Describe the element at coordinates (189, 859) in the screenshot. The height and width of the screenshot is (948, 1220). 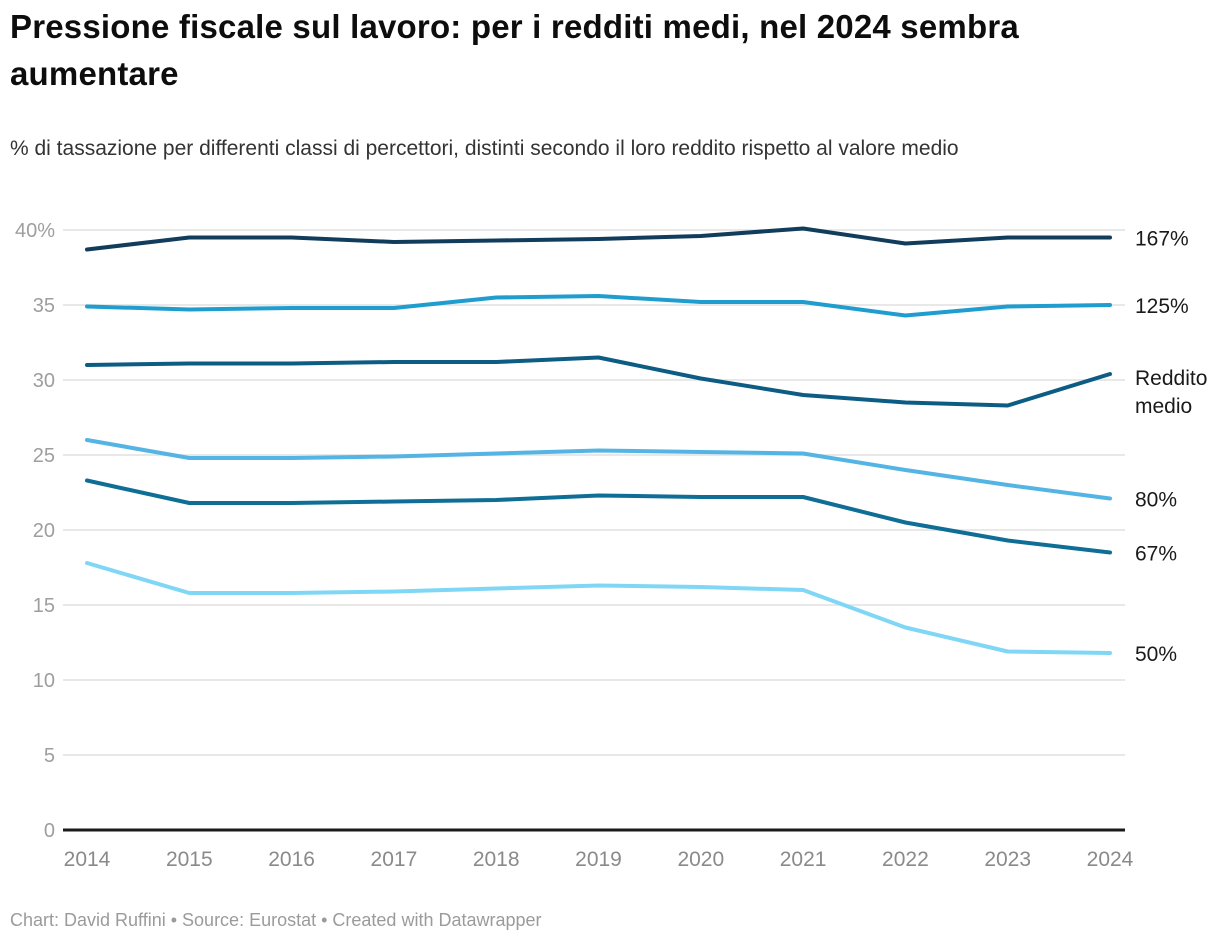
I see `x-axis-tick-label: 2015` at that location.